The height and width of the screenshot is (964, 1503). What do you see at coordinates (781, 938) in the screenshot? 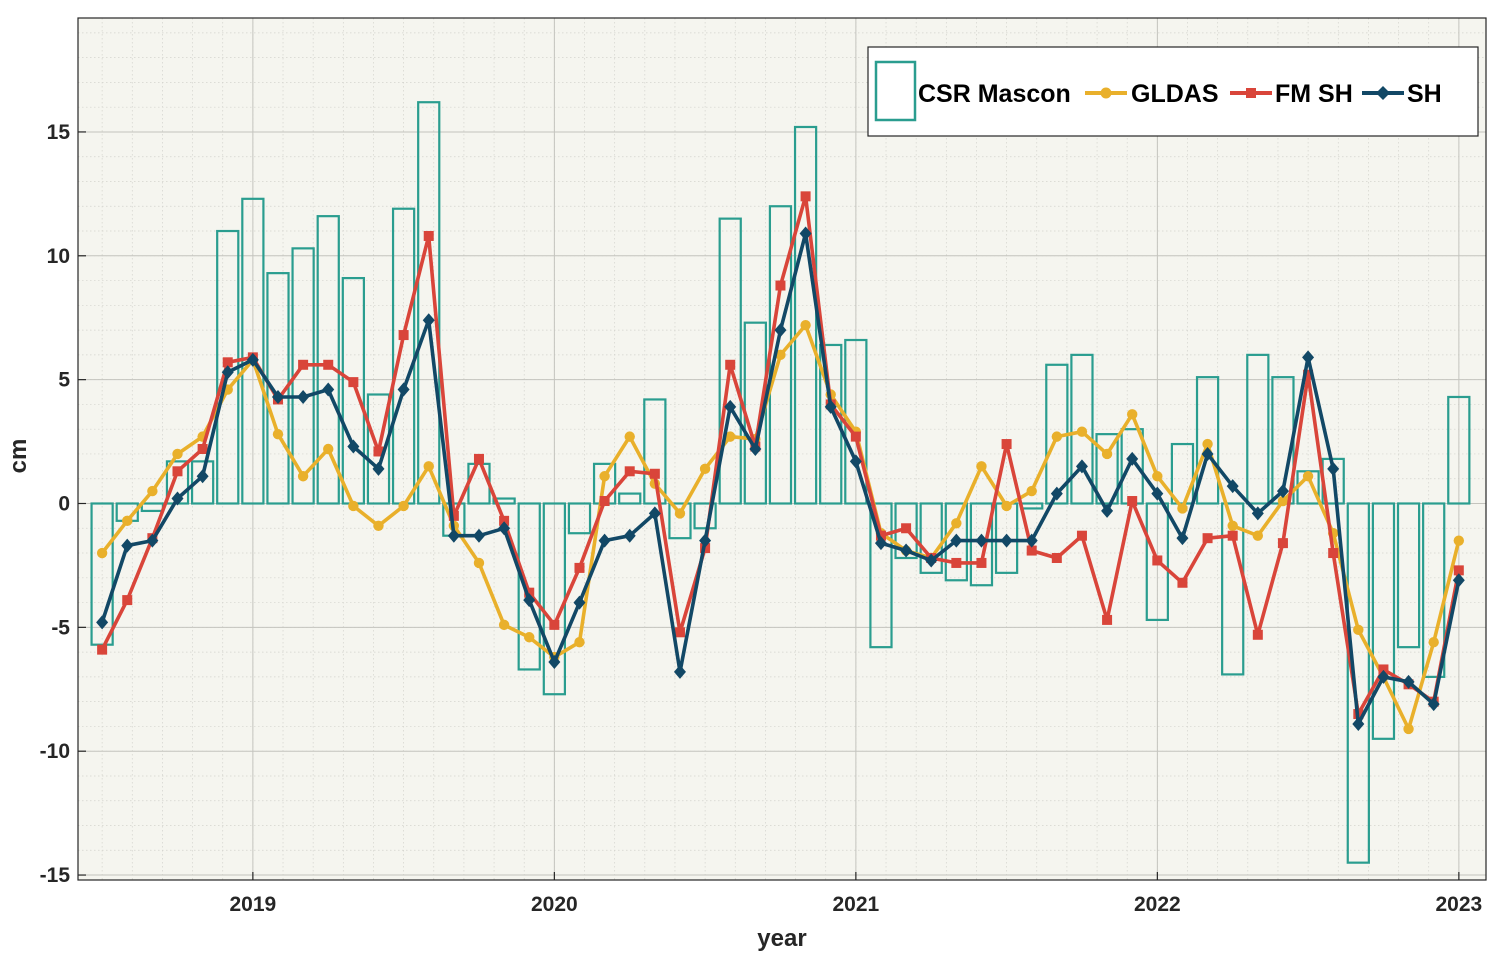
I see `x-axis-label: year` at bounding box center [781, 938].